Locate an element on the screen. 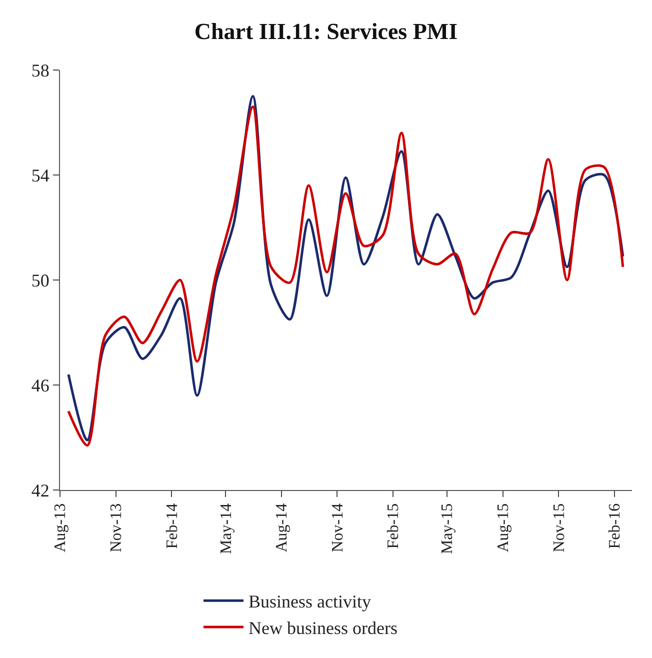 This screenshot has width=652, height=658. legend-label: New business orders is located at coordinates (323, 628).